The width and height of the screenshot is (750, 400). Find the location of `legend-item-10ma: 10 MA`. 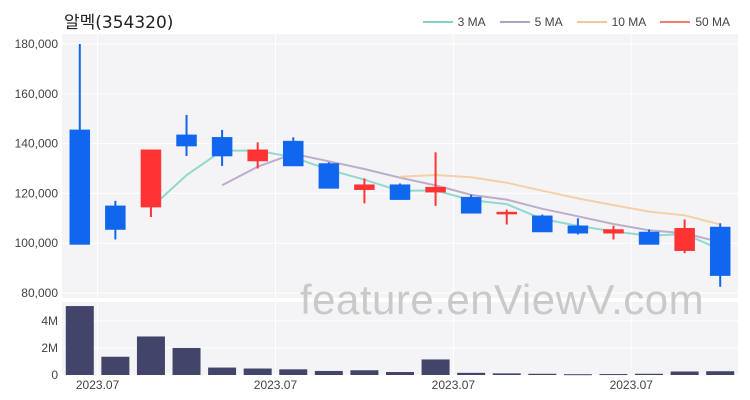

legend-item-10ma: 10 MA is located at coordinates (611, 22).